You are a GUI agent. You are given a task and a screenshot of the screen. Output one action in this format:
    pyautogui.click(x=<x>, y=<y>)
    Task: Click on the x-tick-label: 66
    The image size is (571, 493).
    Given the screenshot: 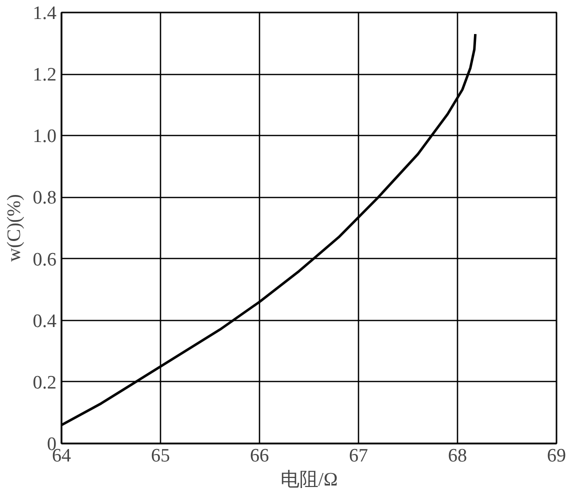 What is the action you would take?
    pyautogui.click(x=259, y=456)
    